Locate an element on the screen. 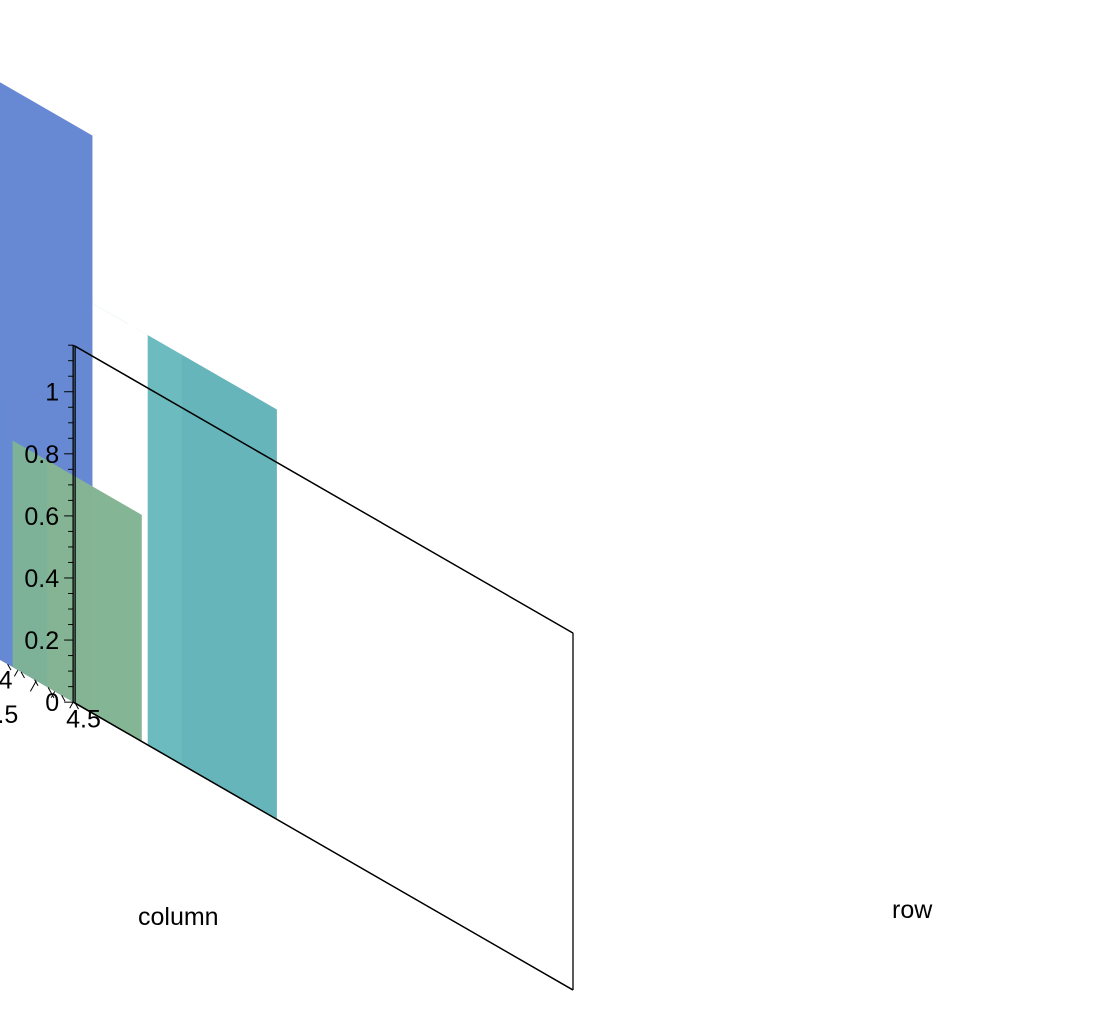  row-tick-label: 4 is located at coordinates (6, 681).